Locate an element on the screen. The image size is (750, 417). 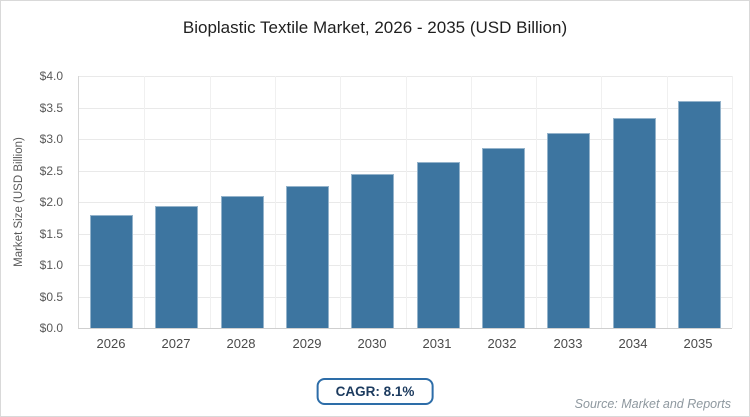
x-tick-label-2031: 2031 is located at coordinates (437, 343).